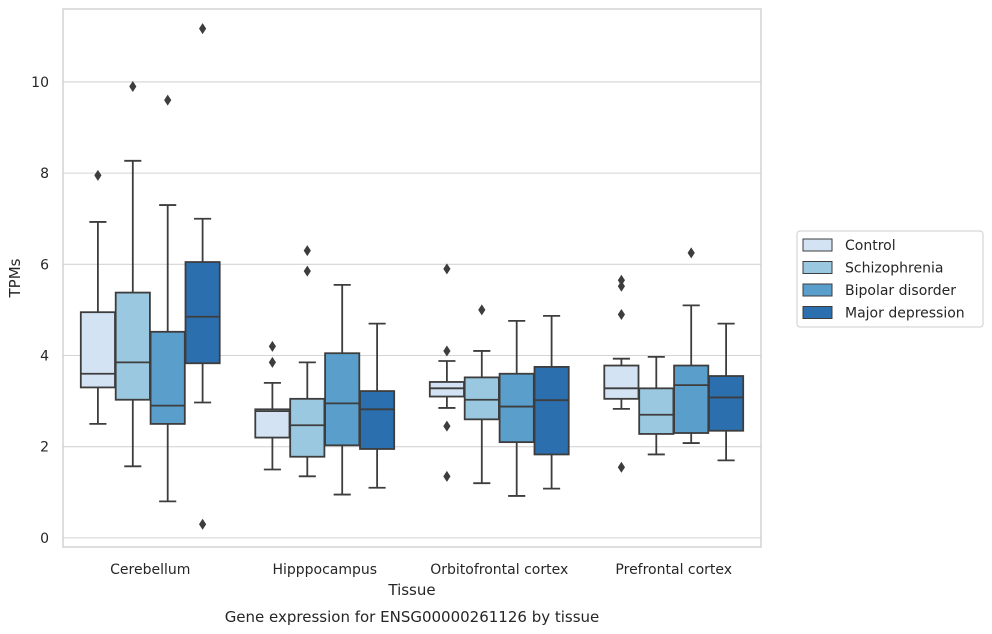  What do you see at coordinates (40, 311) in the screenshot?
I see `y-tick-labels: 0 2 4 6 8 10` at bounding box center [40, 311].